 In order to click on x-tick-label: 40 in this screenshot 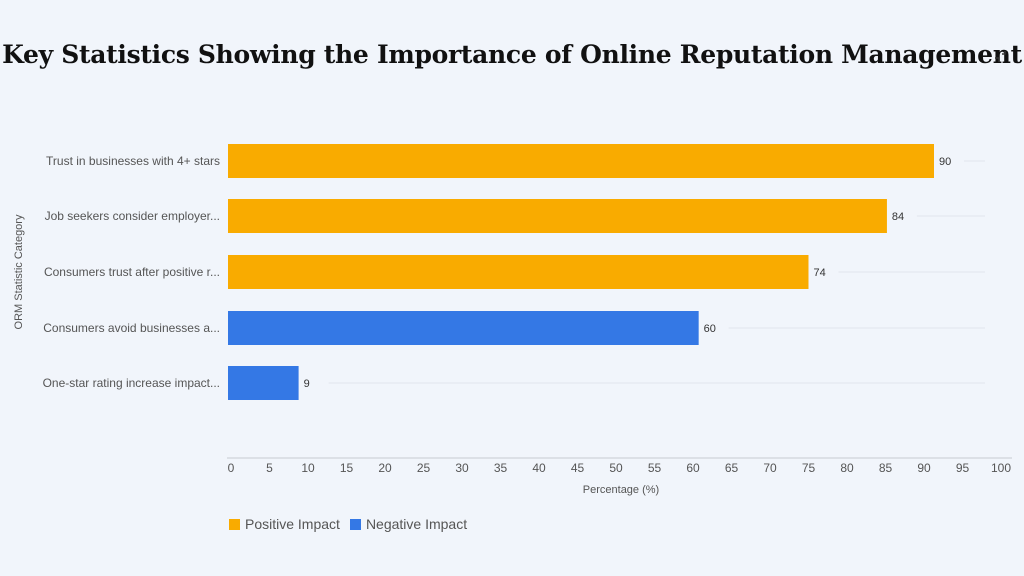, I will do `click(539, 468)`.